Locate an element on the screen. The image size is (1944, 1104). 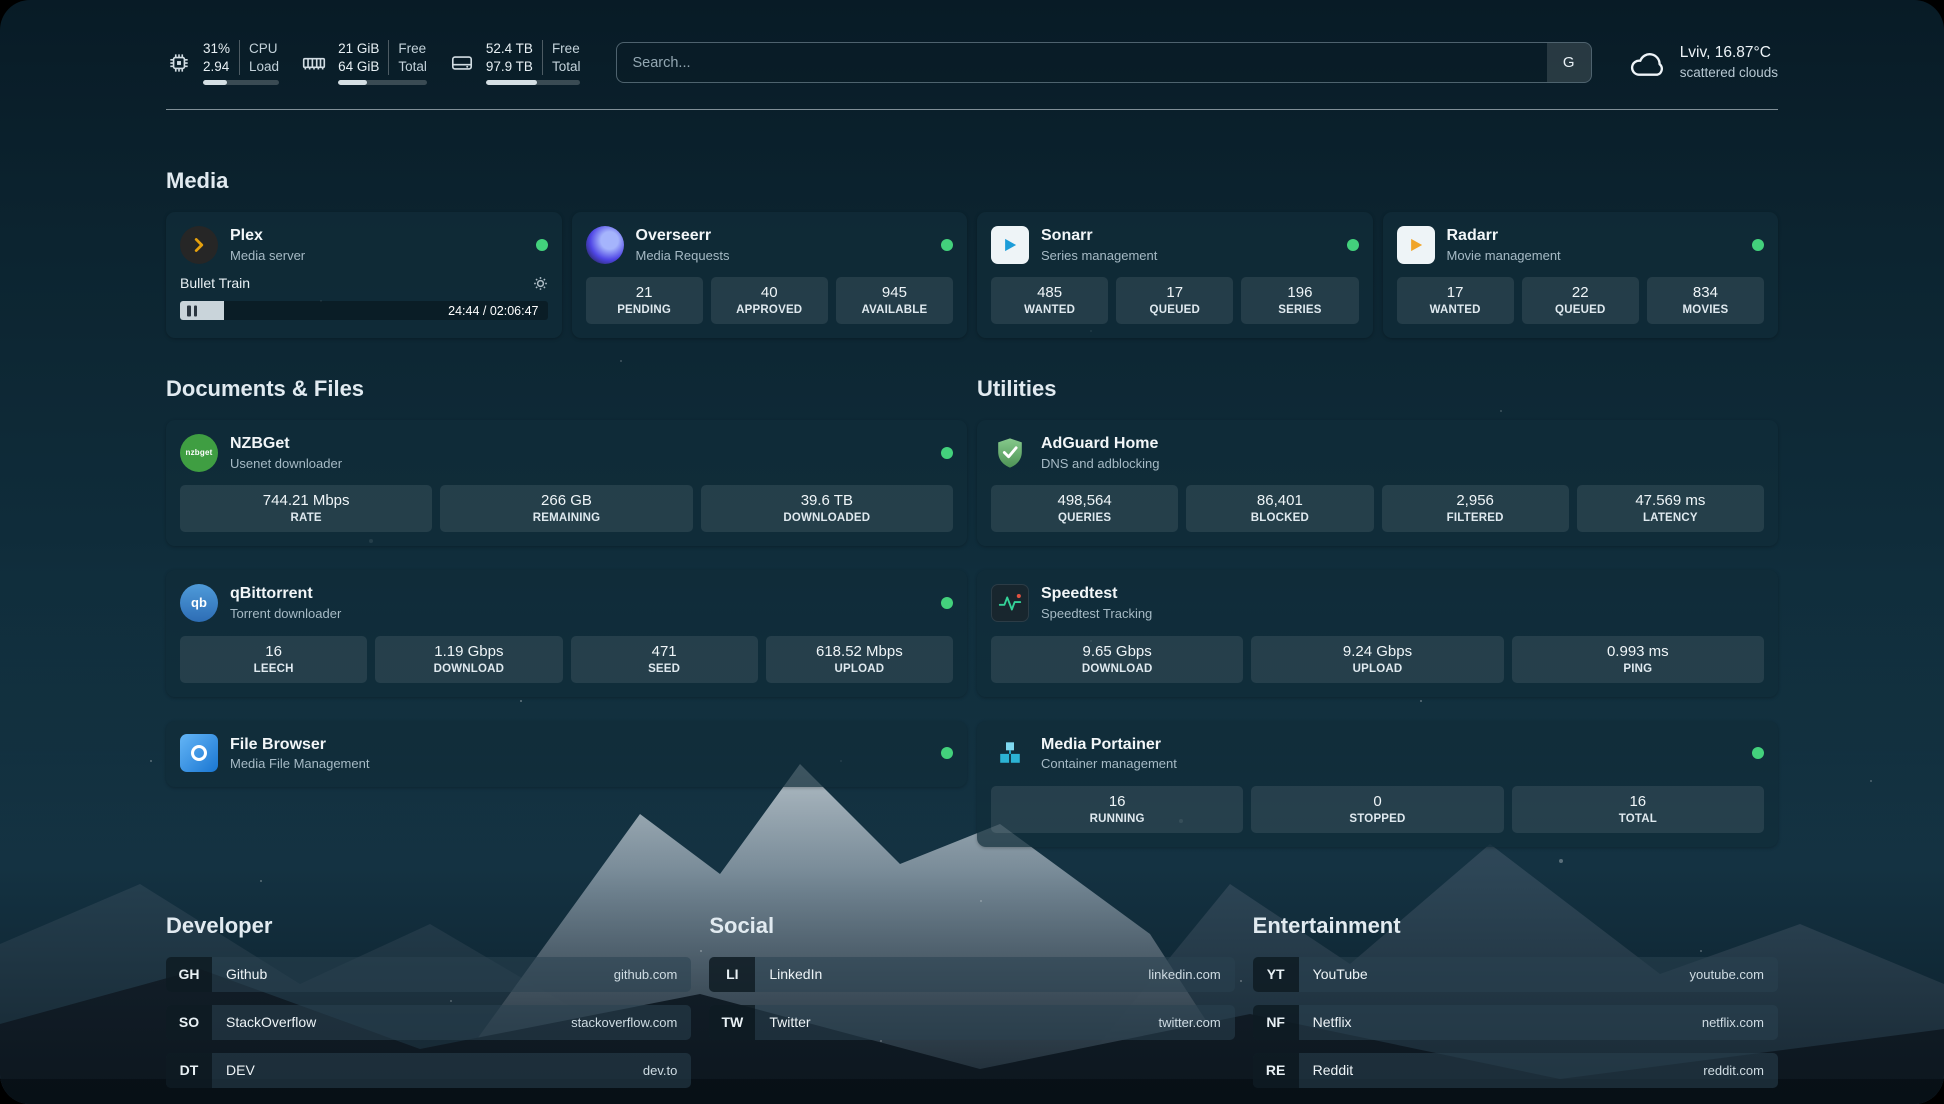
bookmark-linkedin: LI LinkedIn linkedin.com is located at coordinates (972, 974).